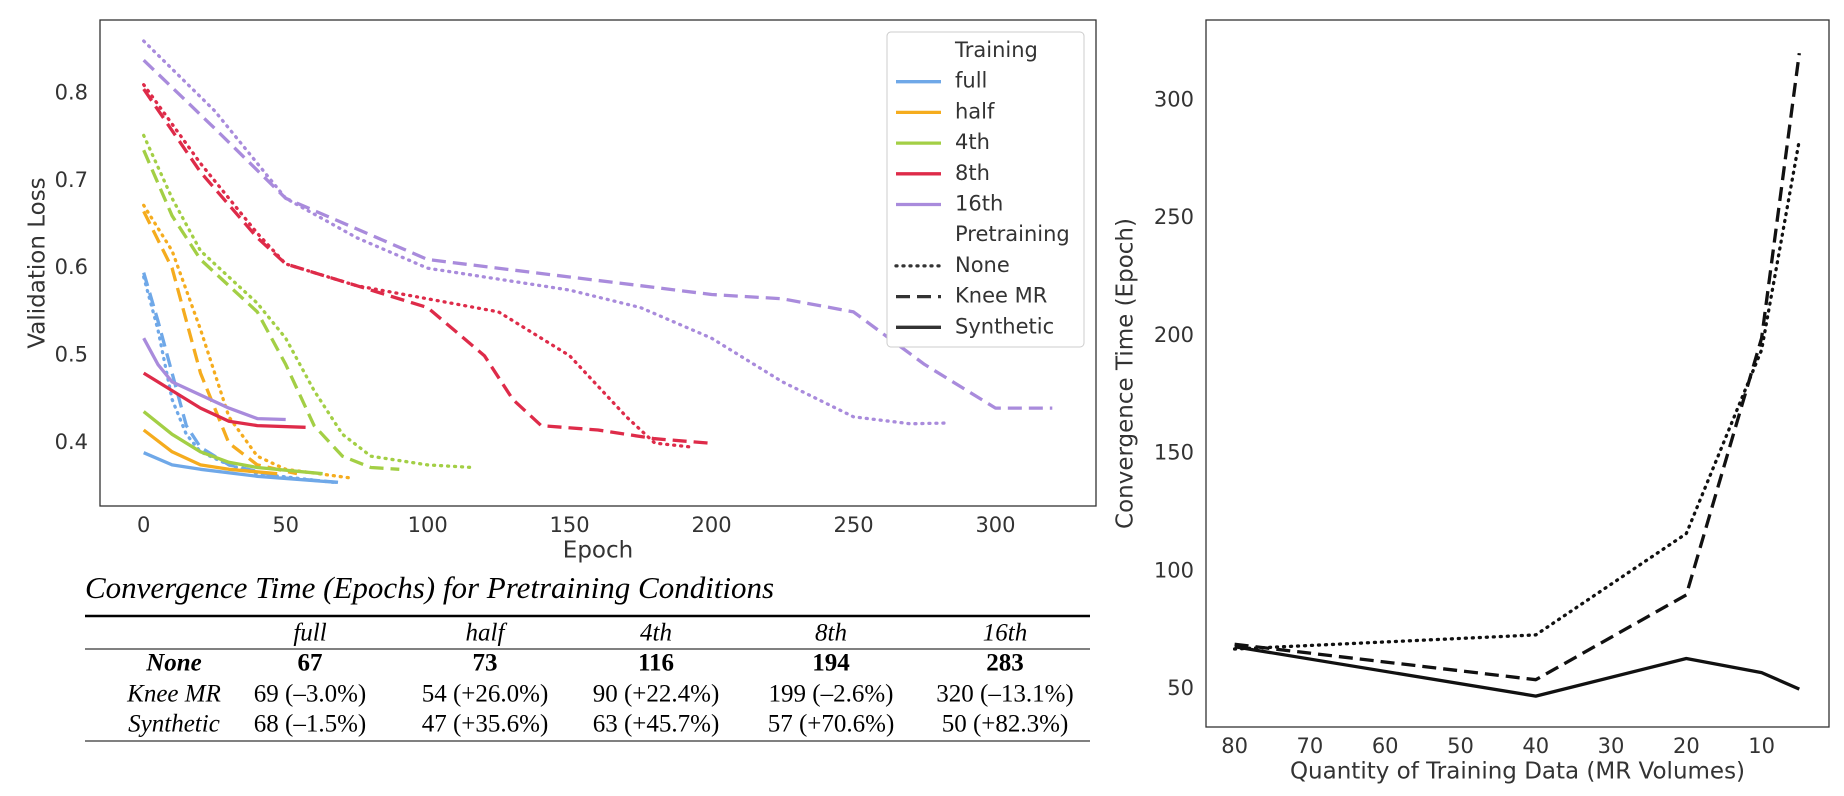  What do you see at coordinates (174, 724) in the screenshot?
I see `table-row-label: Synthetic` at bounding box center [174, 724].